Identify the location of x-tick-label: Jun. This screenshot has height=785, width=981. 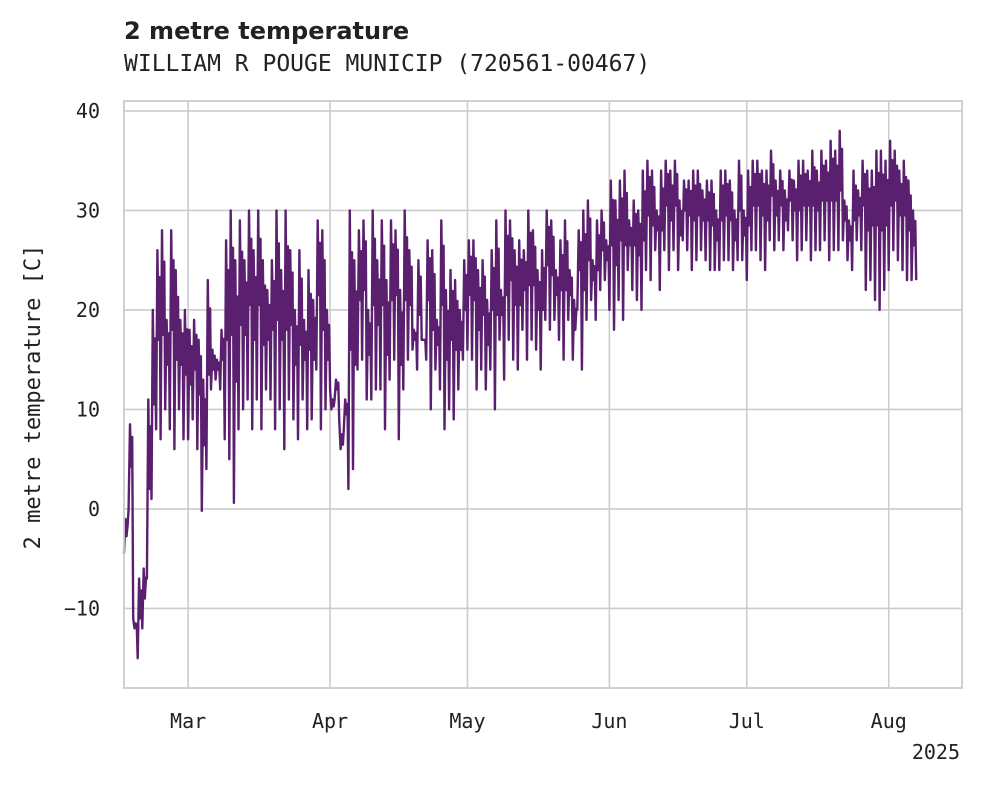
(609, 721).